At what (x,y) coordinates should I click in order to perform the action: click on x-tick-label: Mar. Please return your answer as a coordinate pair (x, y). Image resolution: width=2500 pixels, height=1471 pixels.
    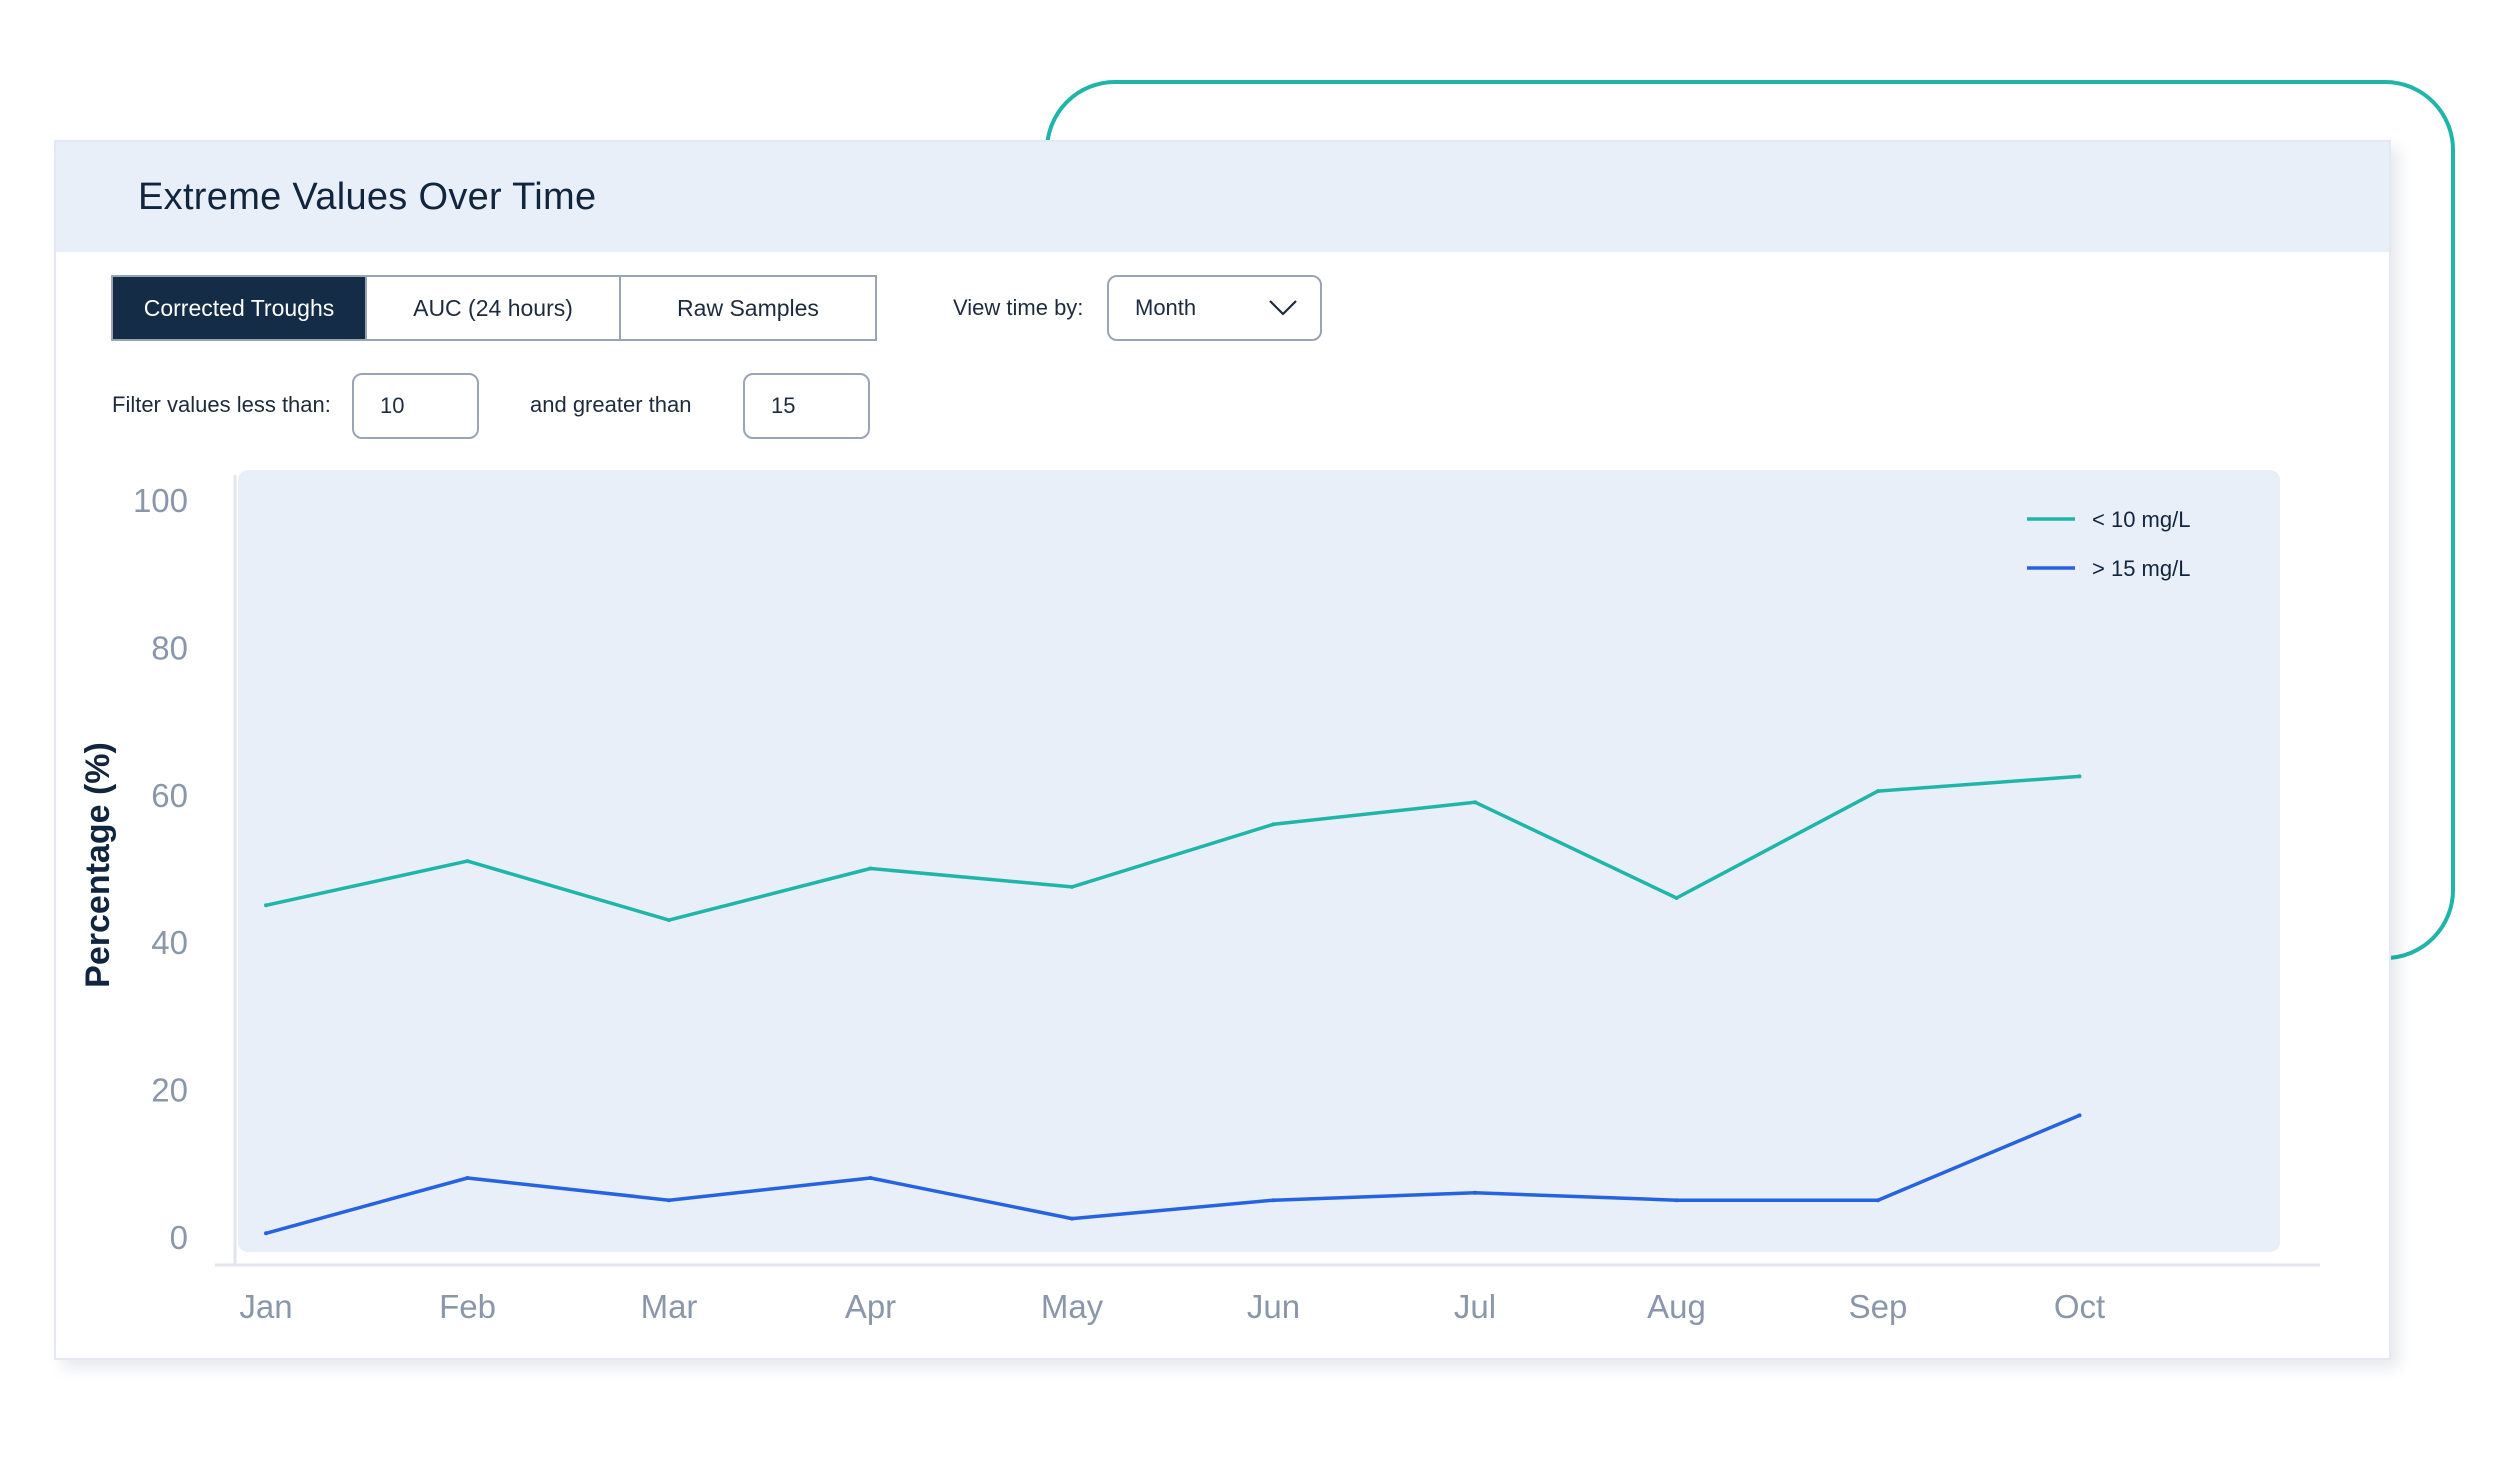
    Looking at the image, I should click on (669, 1306).